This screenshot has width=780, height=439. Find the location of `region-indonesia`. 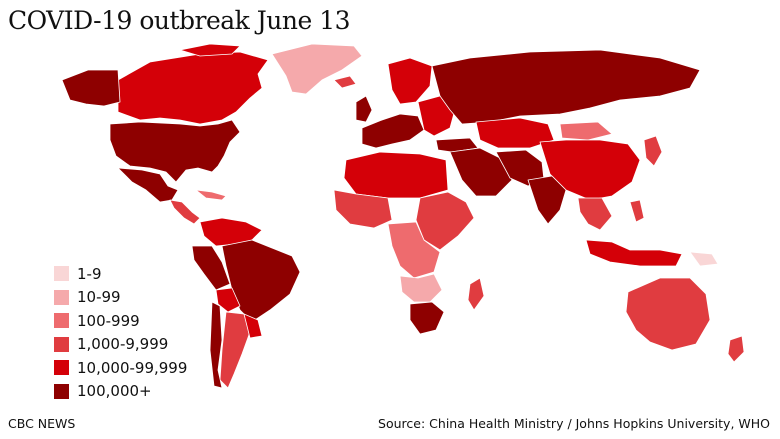

region-indonesia is located at coordinates (634, 253).